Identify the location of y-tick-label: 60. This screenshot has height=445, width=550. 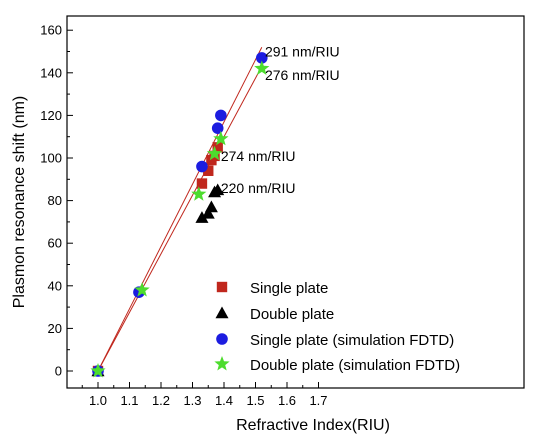
(55, 243).